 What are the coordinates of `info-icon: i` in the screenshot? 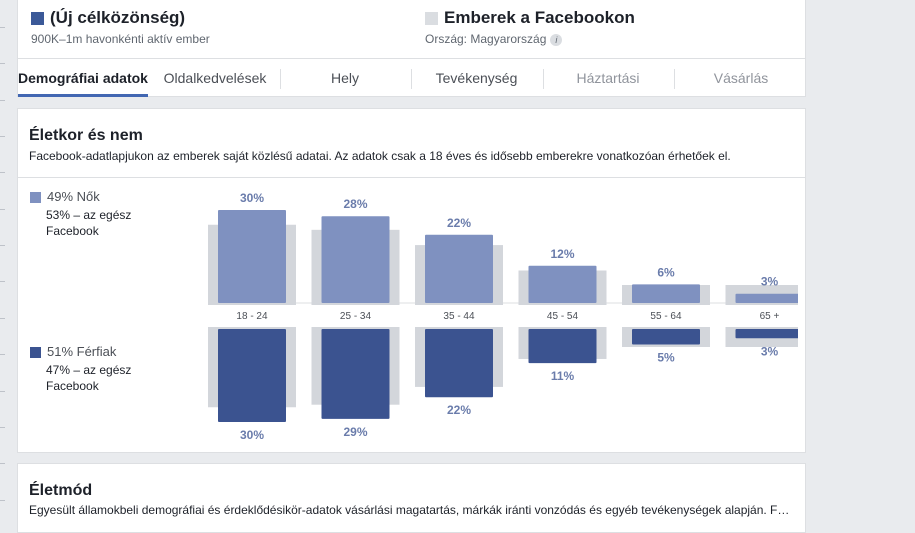 It's located at (556, 39).